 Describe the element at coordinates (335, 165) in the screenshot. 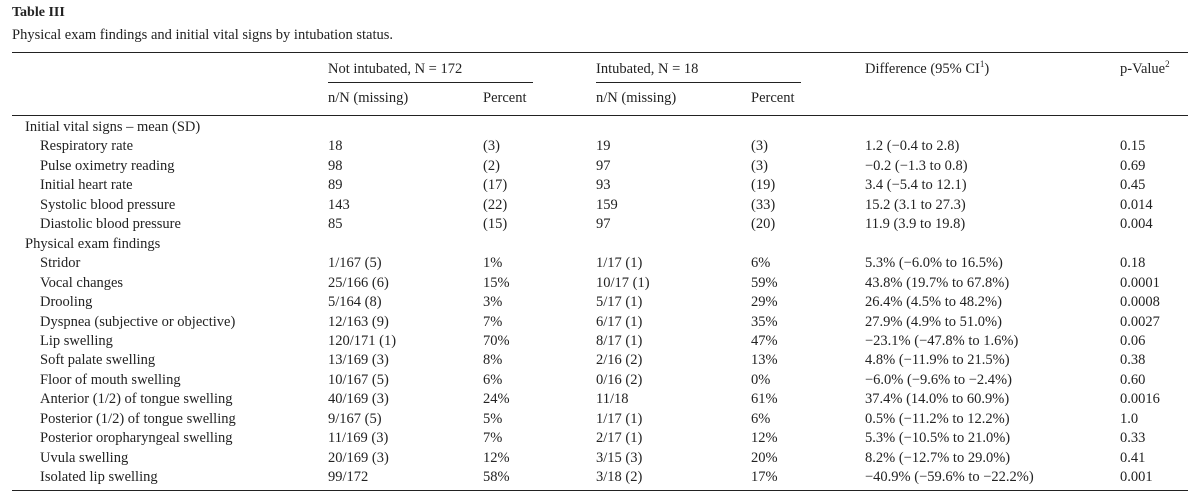

I see `cell: 98` at that location.